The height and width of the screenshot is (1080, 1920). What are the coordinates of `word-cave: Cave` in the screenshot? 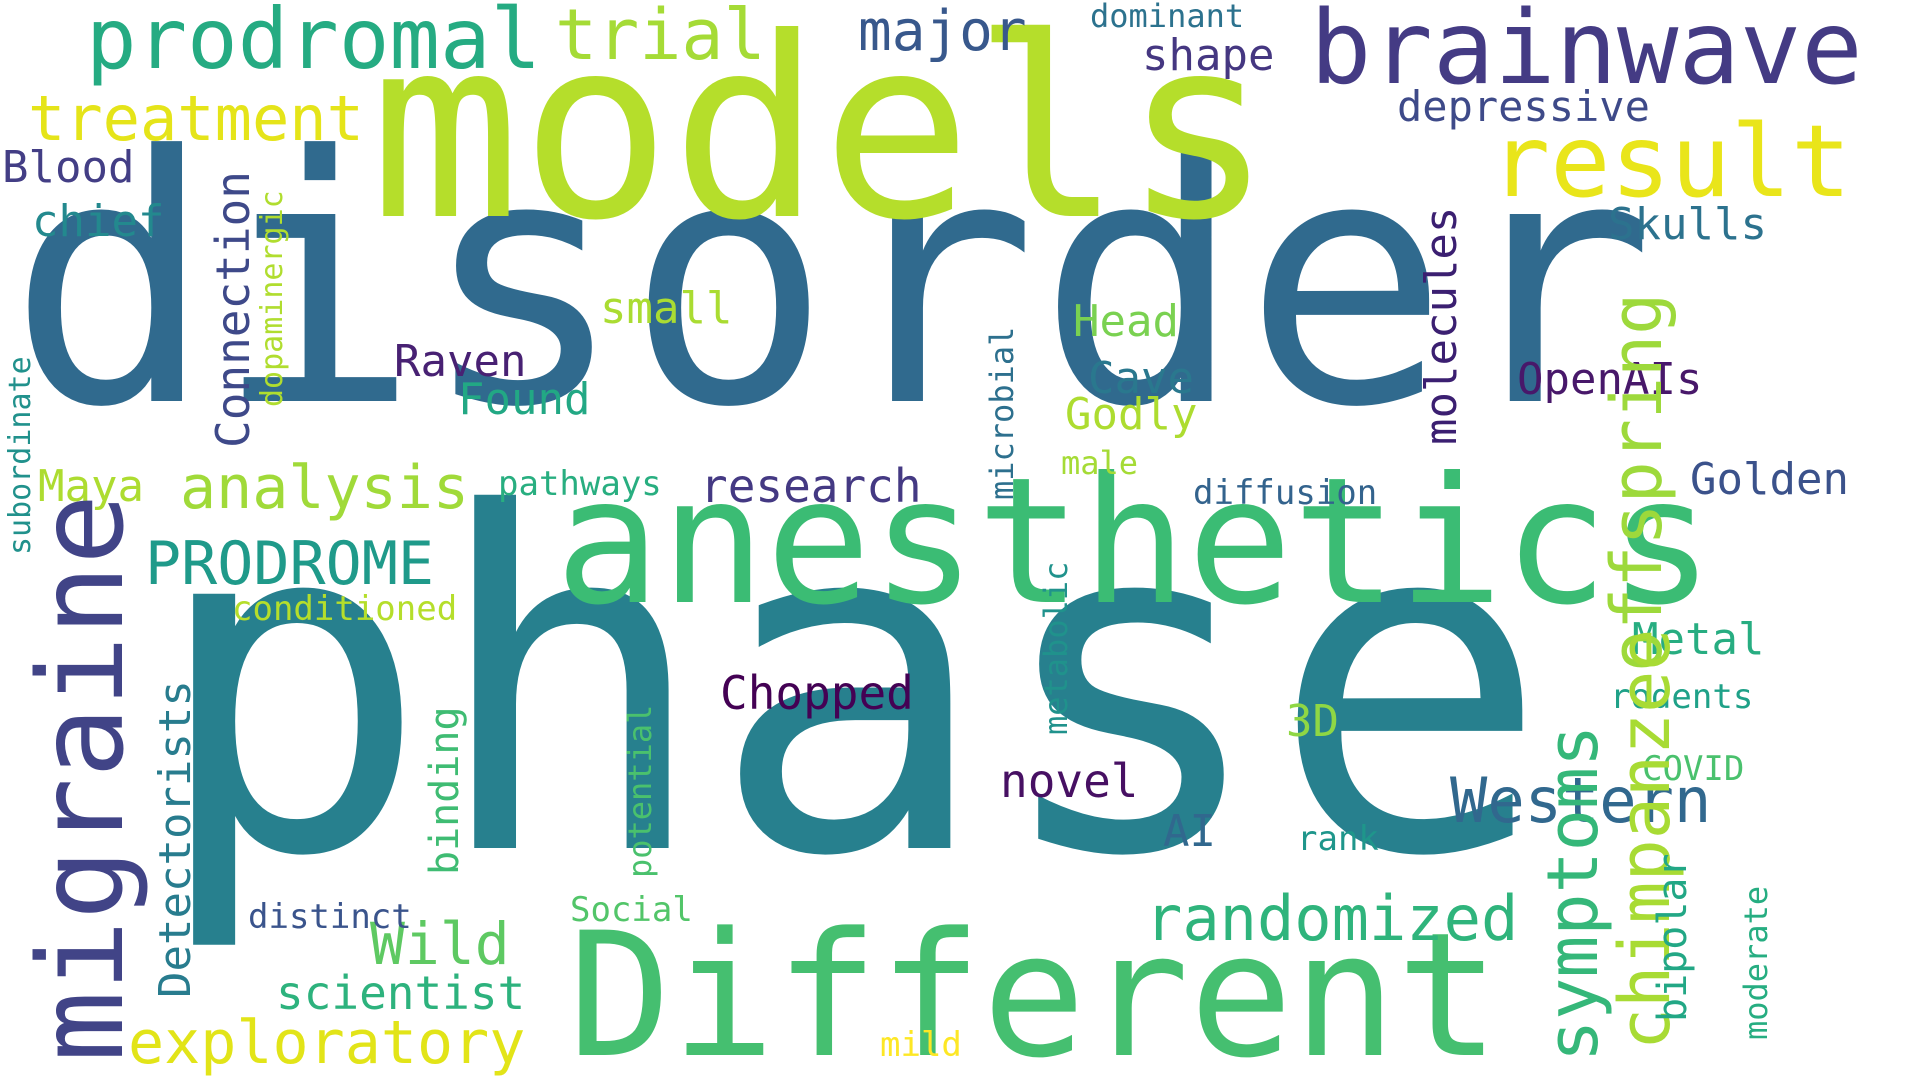 It's located at (1141, 378).